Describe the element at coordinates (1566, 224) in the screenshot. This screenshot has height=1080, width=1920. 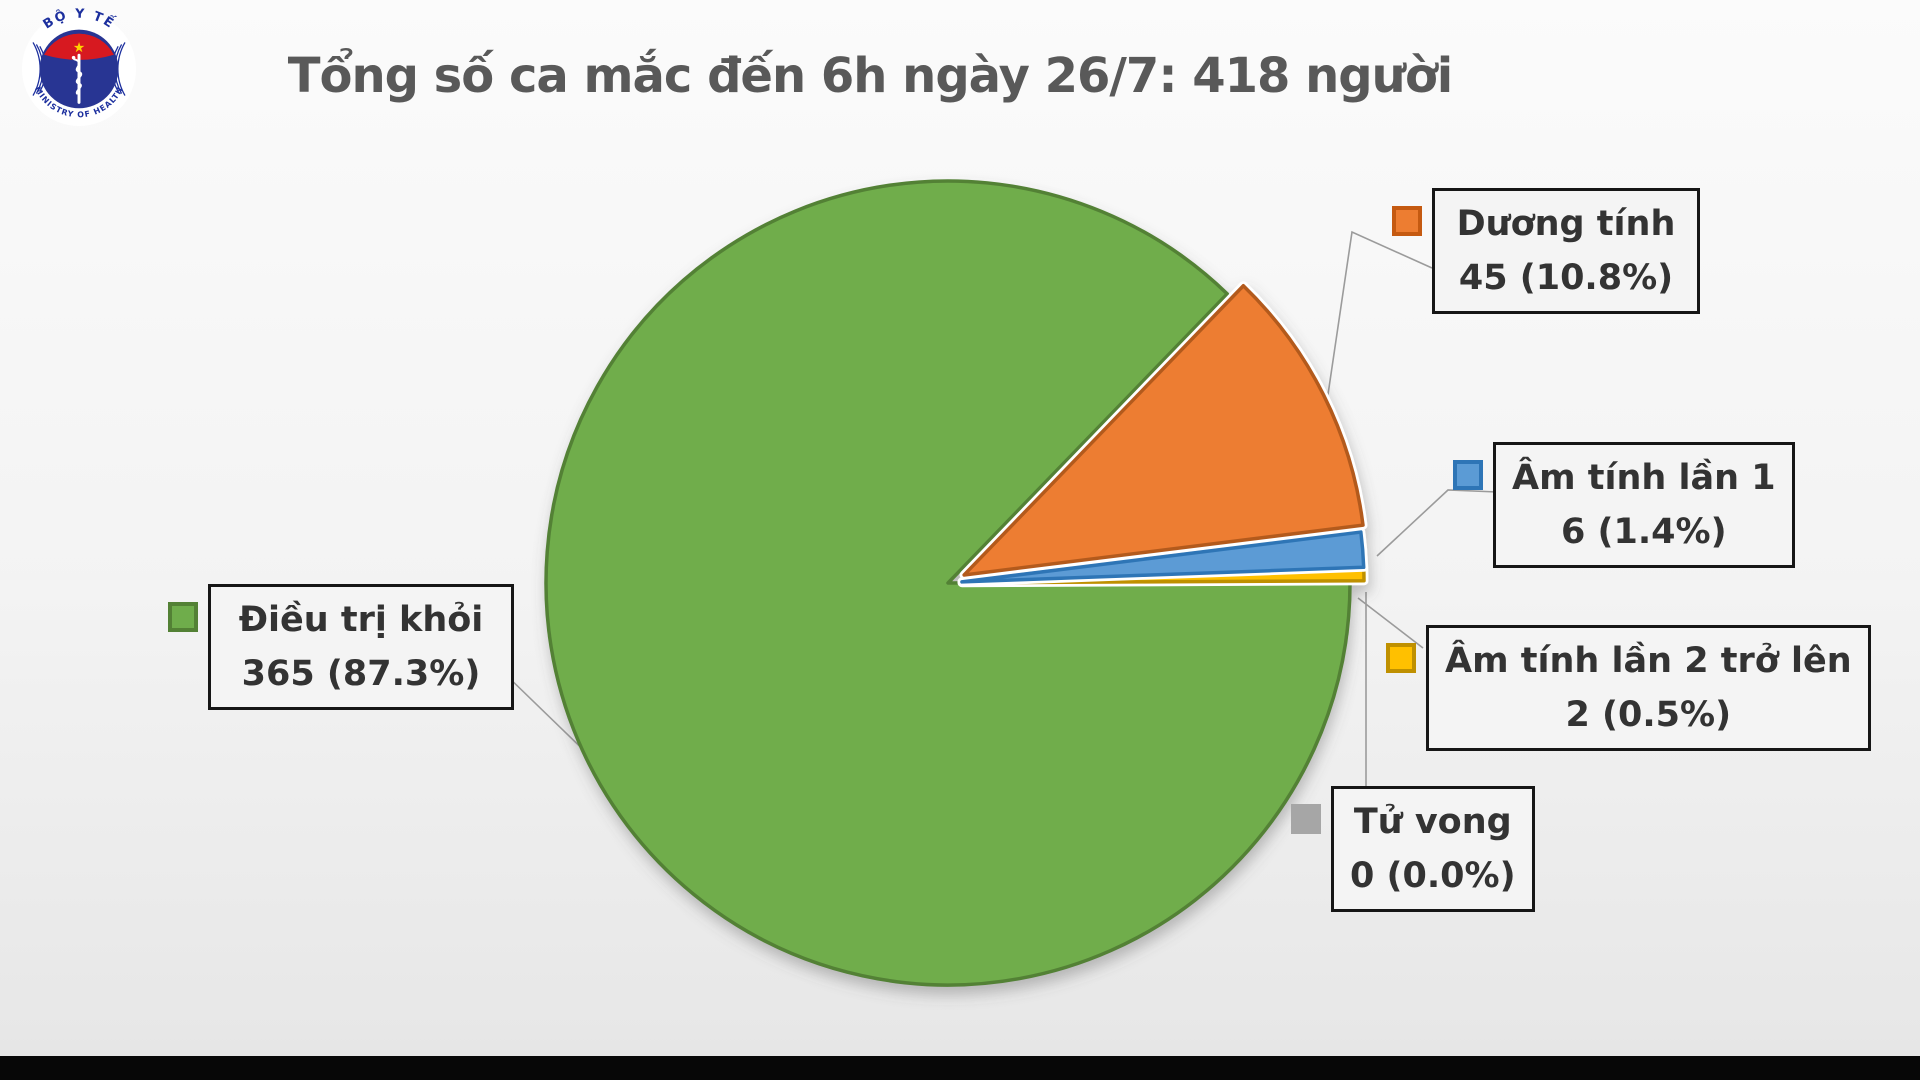
I see `callout-label-duong-tinh: Dương tính` at that location.